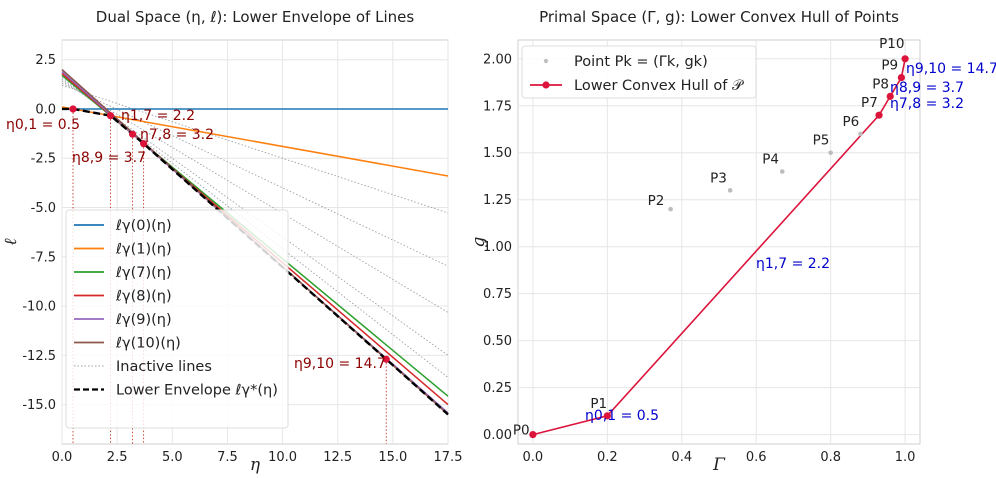  What do you see at coordinates (497, 59) in the screenshot?
I see `primal-y-tick-label: 2.00` at bounding box center [497, 59].